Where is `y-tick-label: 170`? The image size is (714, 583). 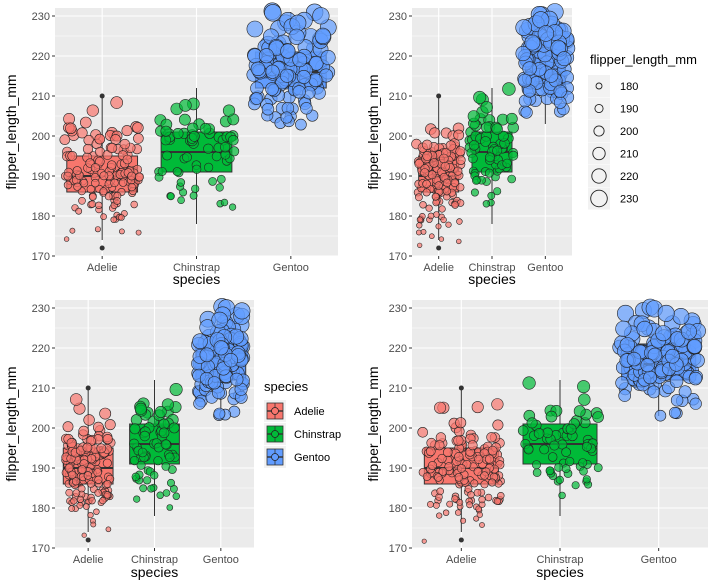 y-tick-label: 170 is located at coordinates (41, 549).